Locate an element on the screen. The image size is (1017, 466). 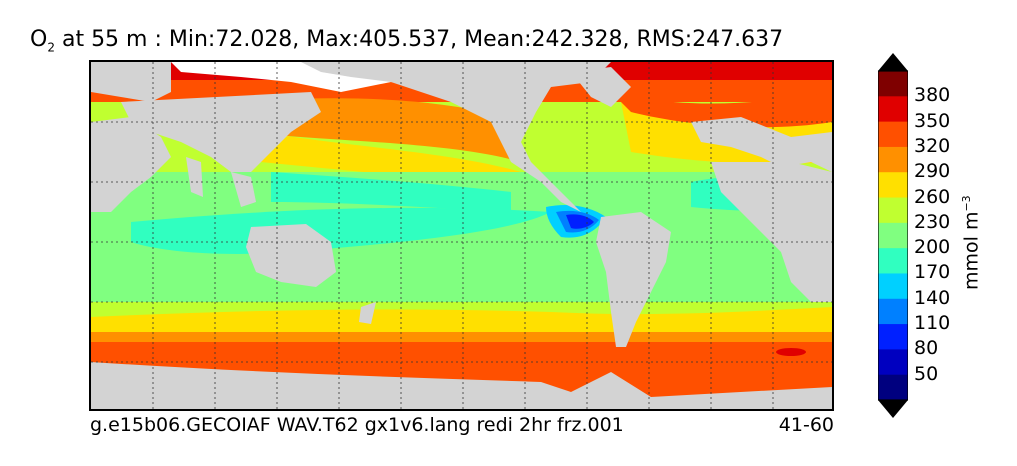
colorbar-unit-label: mmol m−3 is located at coordinates (971, 242).